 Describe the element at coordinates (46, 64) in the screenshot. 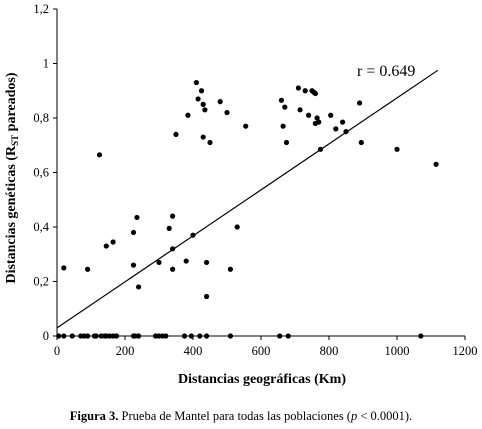

I see `y-tick-label: 1` at that location.